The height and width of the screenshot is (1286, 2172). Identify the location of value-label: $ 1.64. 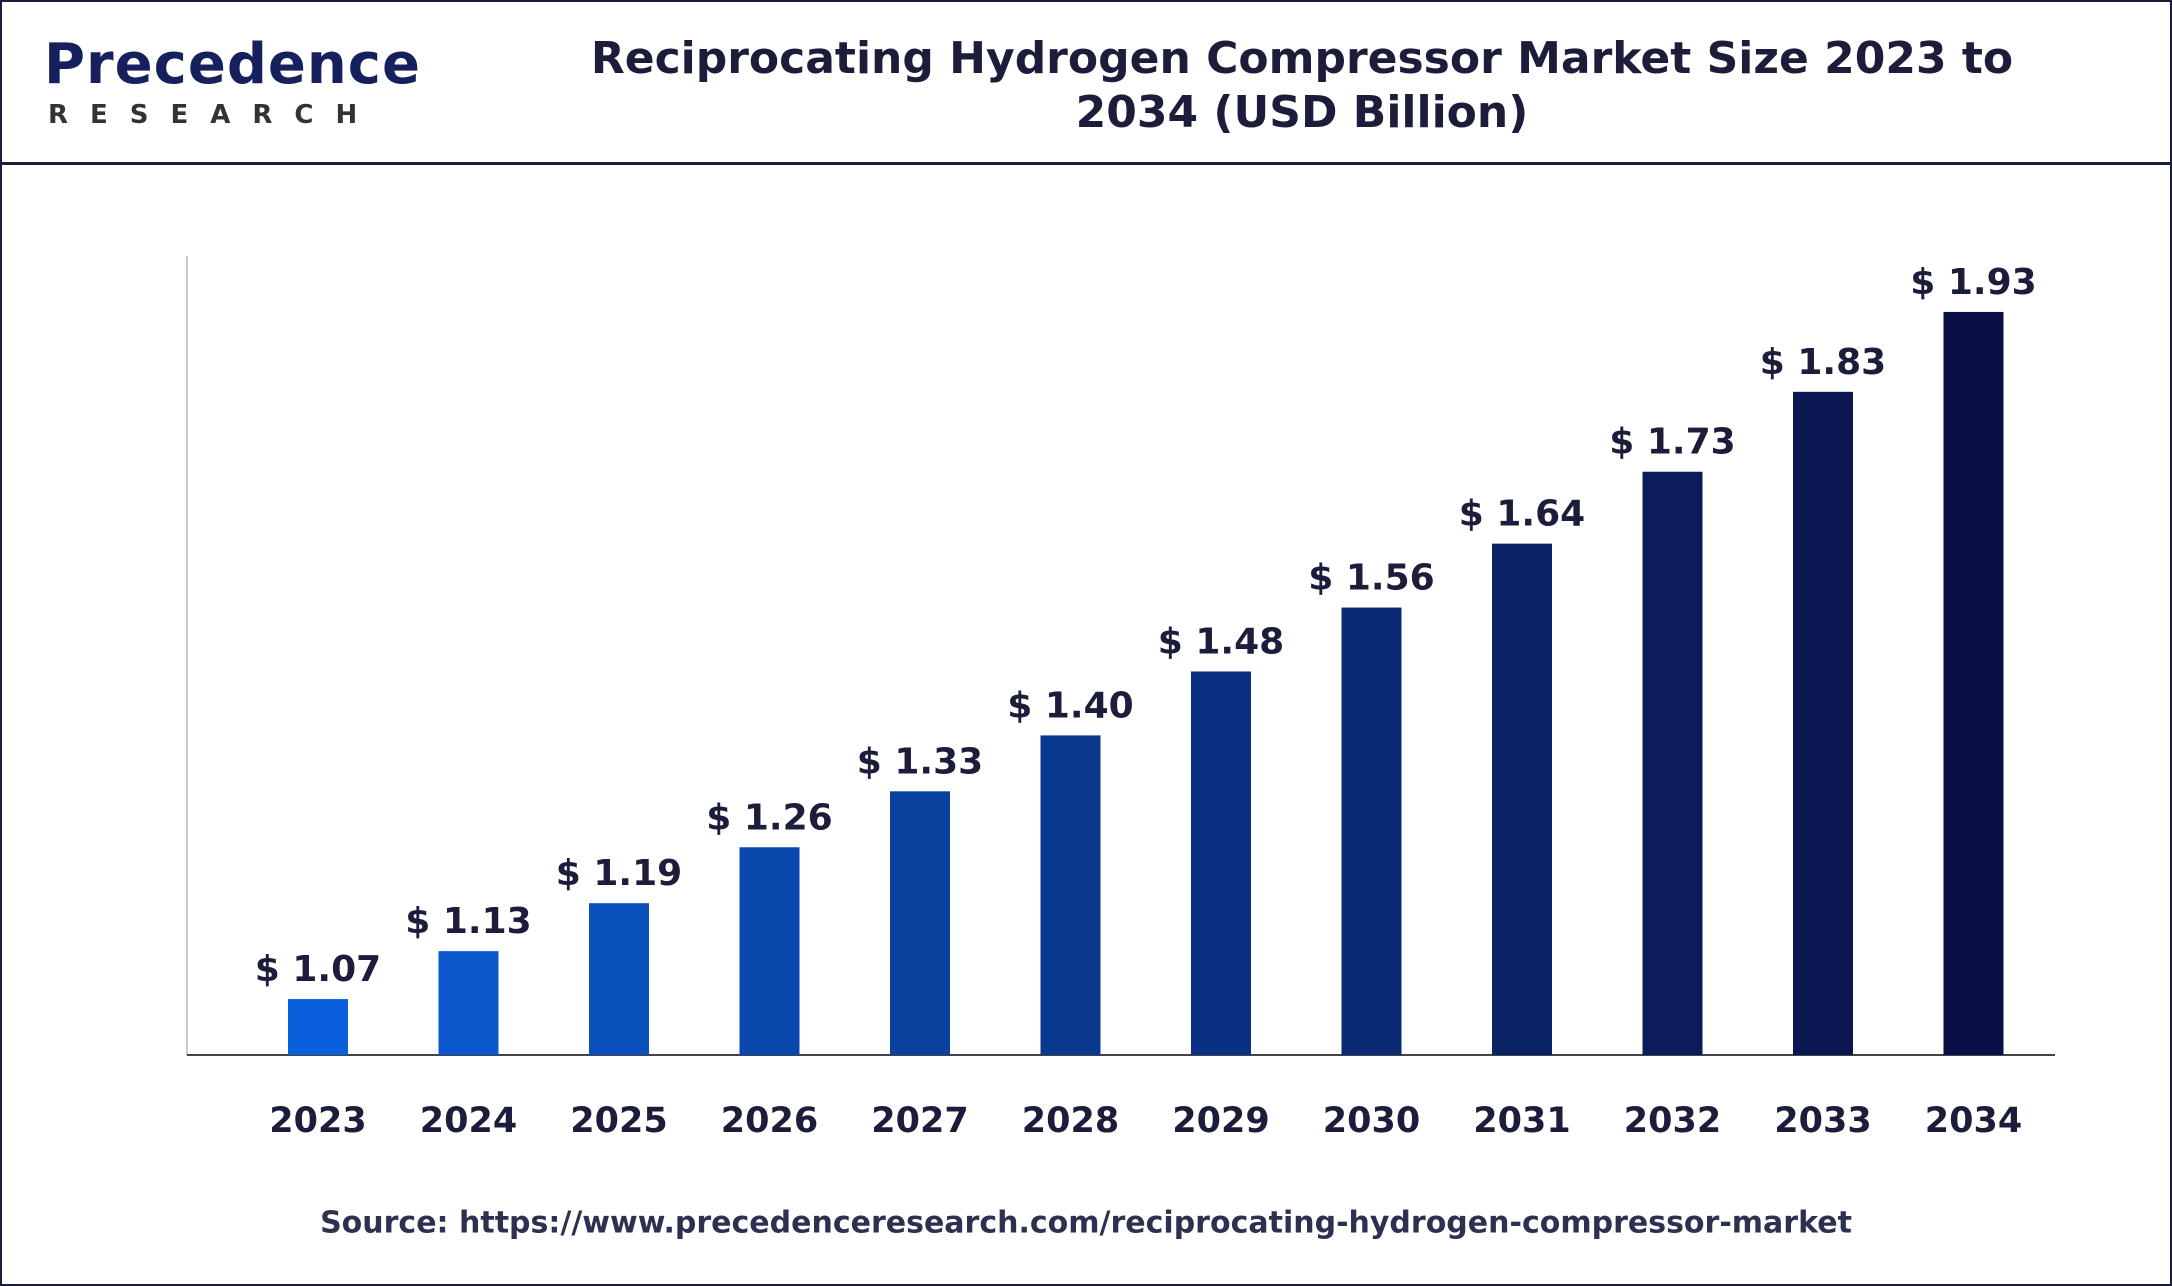
(1522, 514).